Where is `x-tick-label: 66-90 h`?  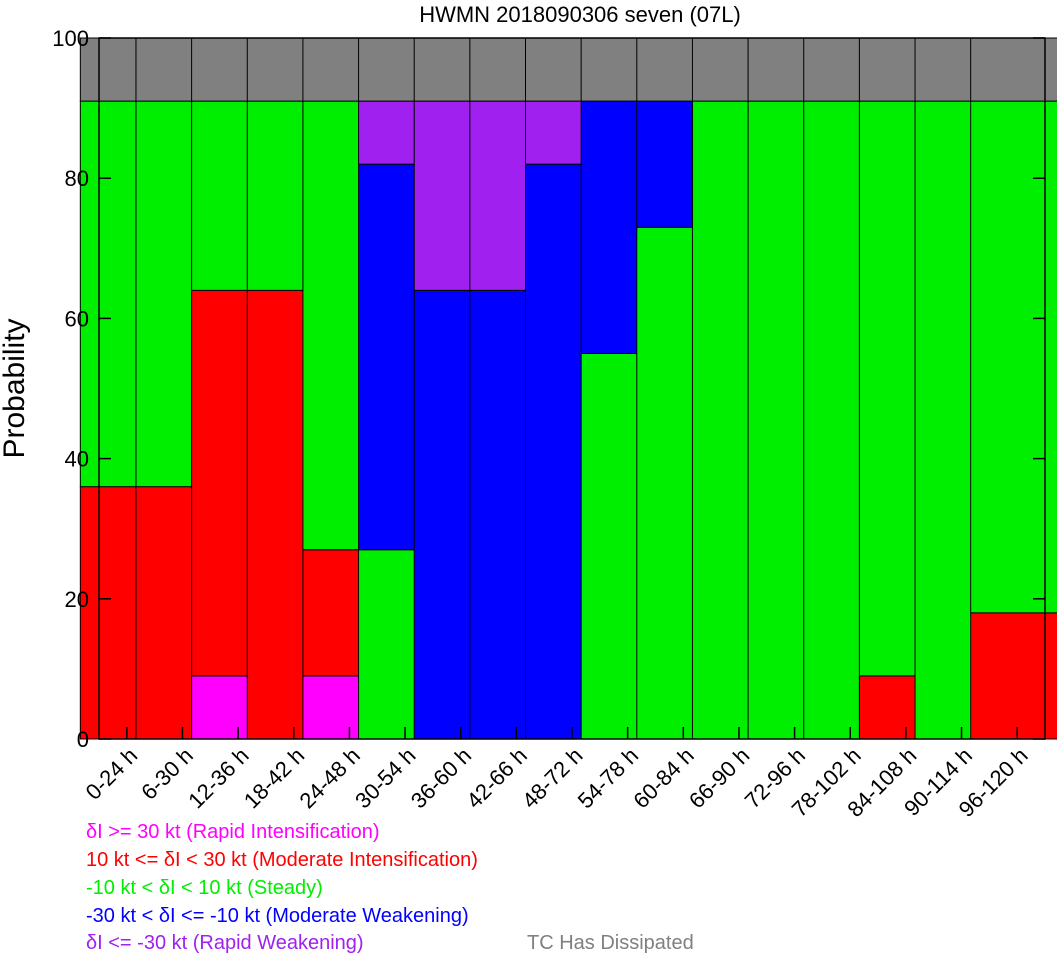
x-tick-label: 66-90 h is located at coordinates (719, 778).